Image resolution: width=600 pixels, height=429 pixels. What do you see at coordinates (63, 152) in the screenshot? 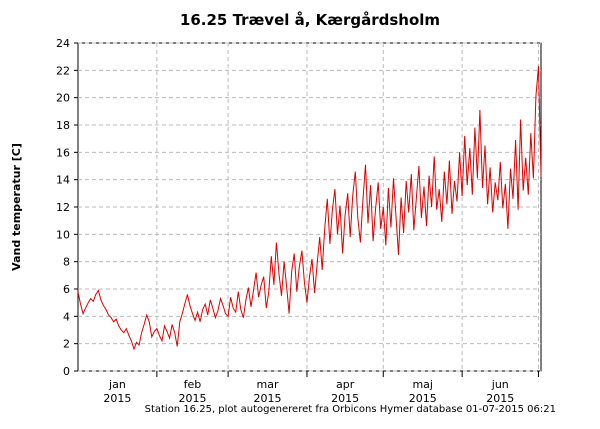
I see `y-tick-label: 16` at bounding box center [63, 152].